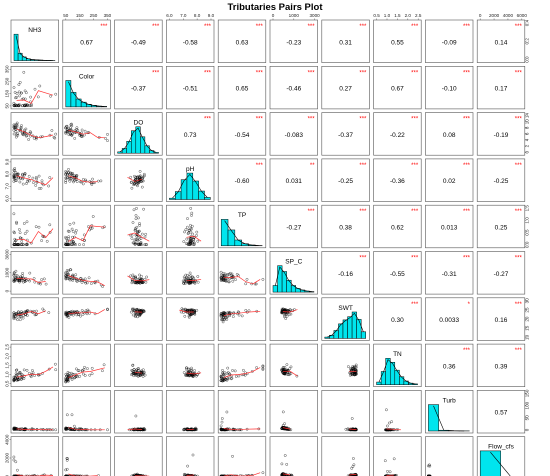 This screenshot has width=550, height=476. I want to click on tick-label: 4000, so click(7, 439).